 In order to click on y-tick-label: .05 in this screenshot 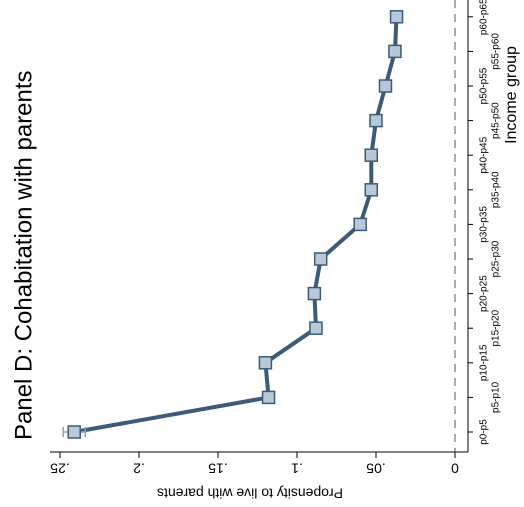, I will do `click(376, 468)`.